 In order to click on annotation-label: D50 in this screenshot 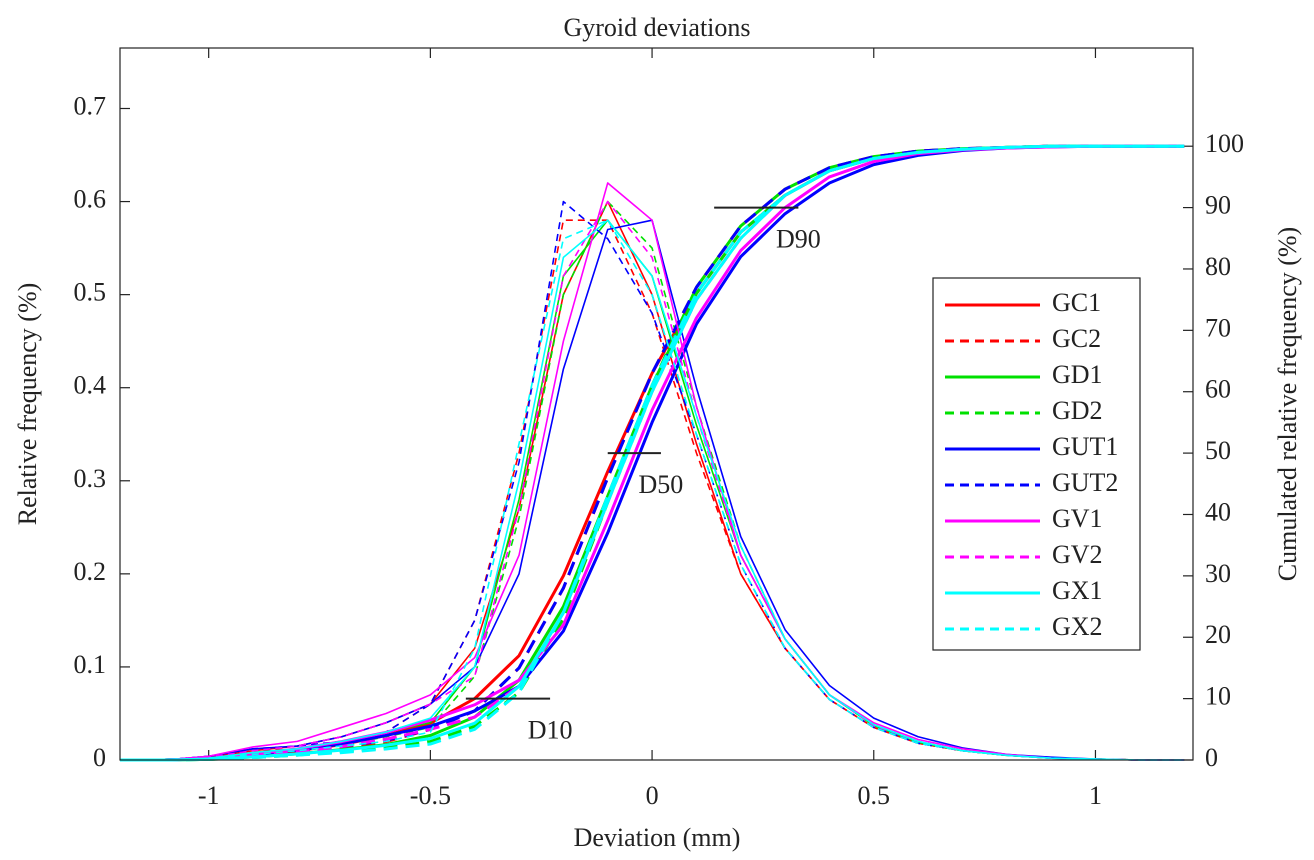, I will do `click(661, 484)`.